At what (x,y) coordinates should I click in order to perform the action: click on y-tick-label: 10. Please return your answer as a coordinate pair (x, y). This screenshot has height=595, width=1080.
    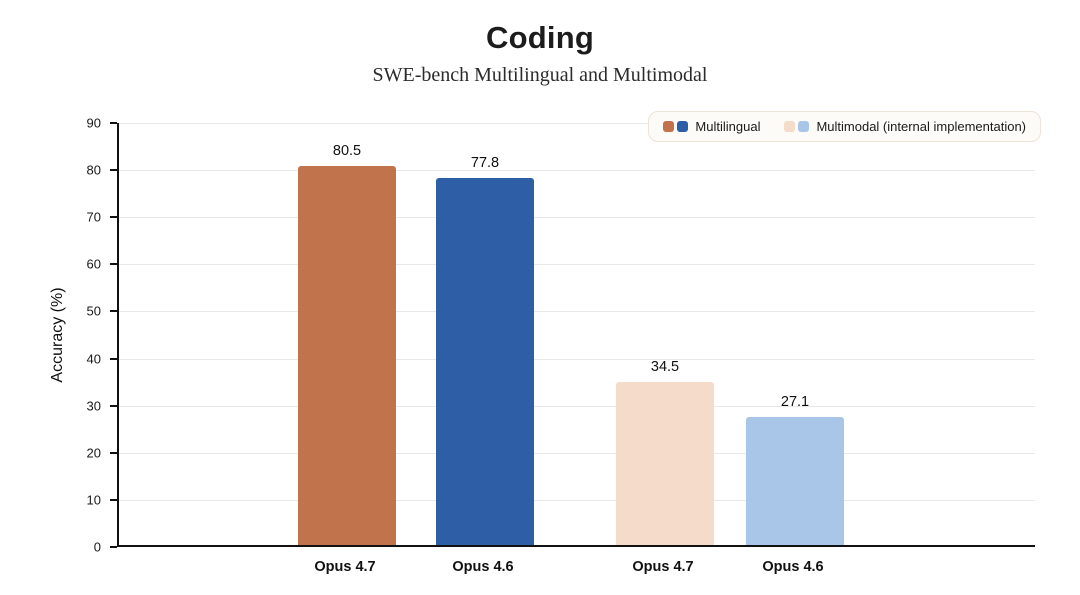
    Looking at the image, I should click on (93, 500).